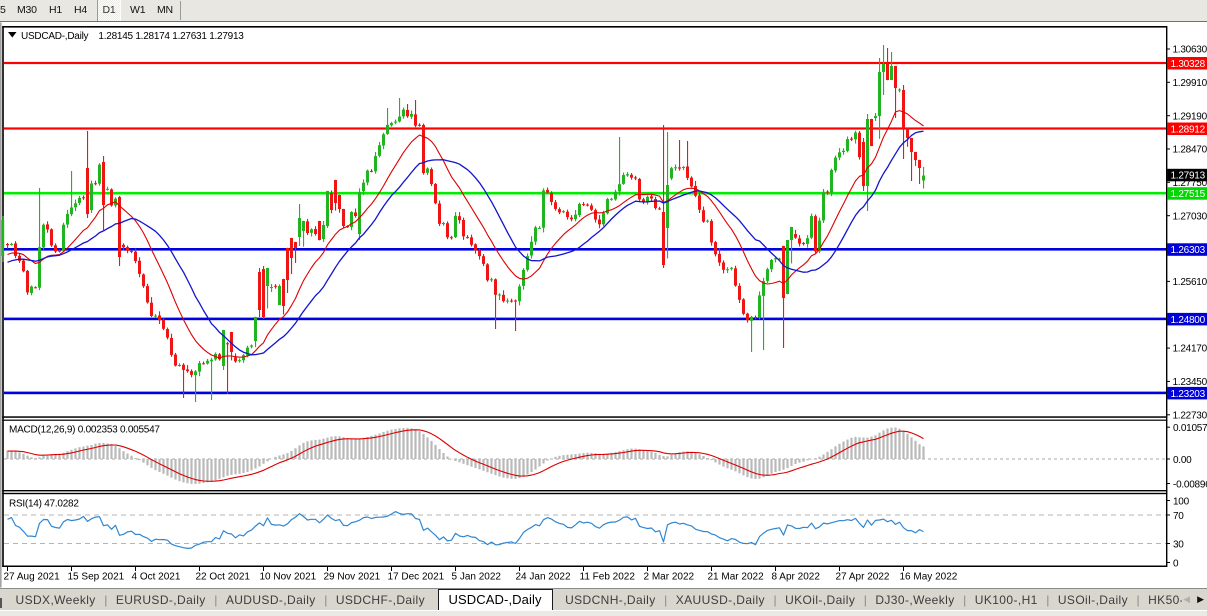 This screenshot has height=616, width=1207. Describe the element at coordinates (1188, 129) in the screenshot. I see `svg-text: 1.28912` at that location.